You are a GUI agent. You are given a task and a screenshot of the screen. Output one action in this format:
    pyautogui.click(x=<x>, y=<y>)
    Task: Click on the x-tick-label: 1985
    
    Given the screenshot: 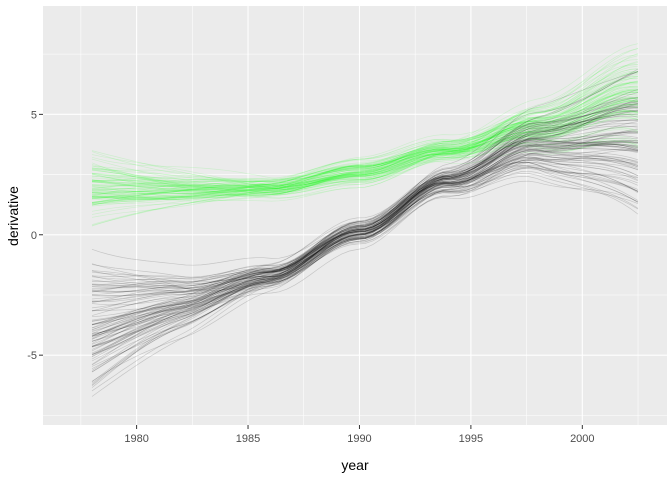 What is the action you would take?
    pyautogui.click(x=248, y=439)
    